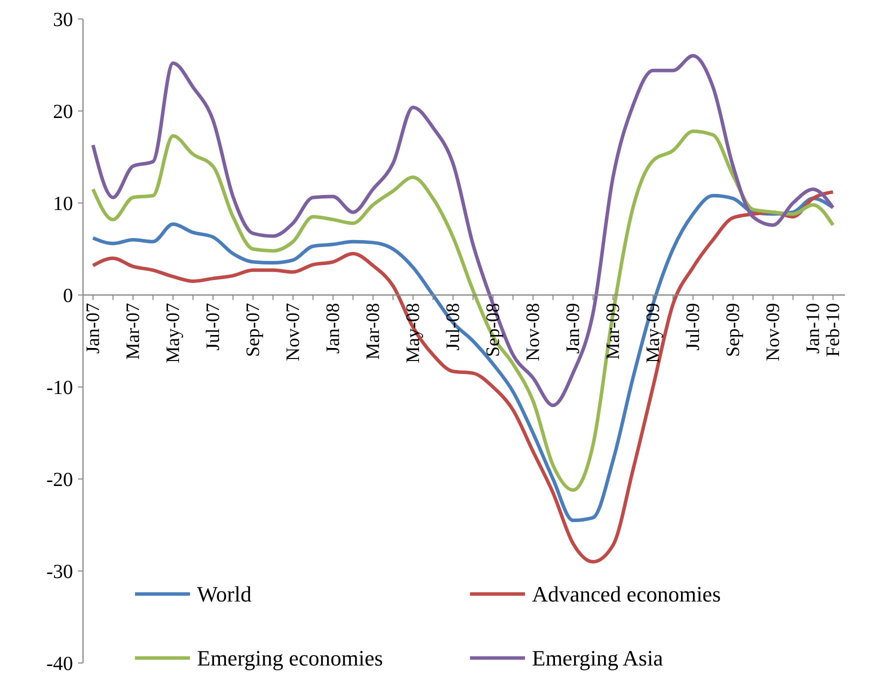  Describe the element at coordinates (68, 296) in the screenshot. I see `y-tick-label: 0` at that location.